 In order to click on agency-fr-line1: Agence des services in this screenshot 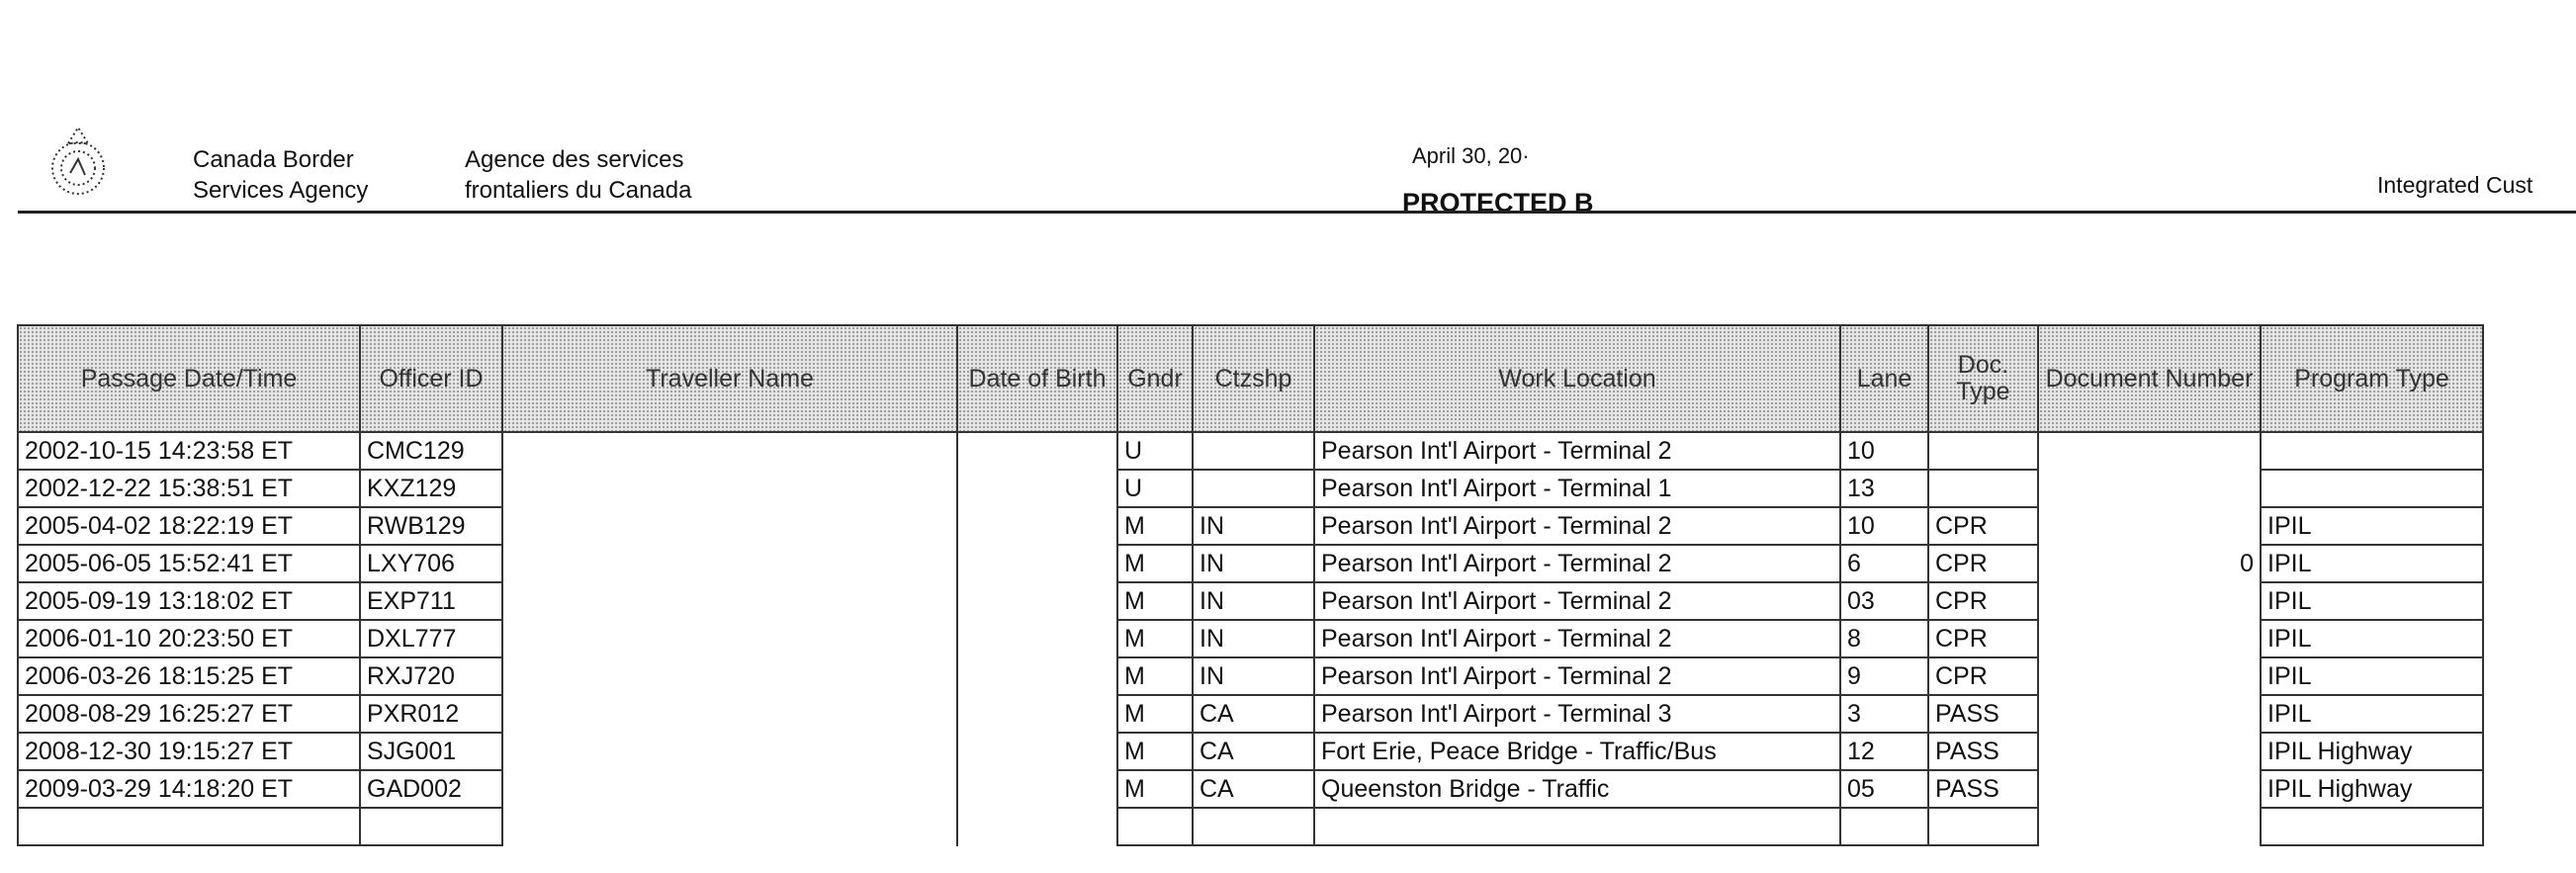, I will do `click(574, 159)`.